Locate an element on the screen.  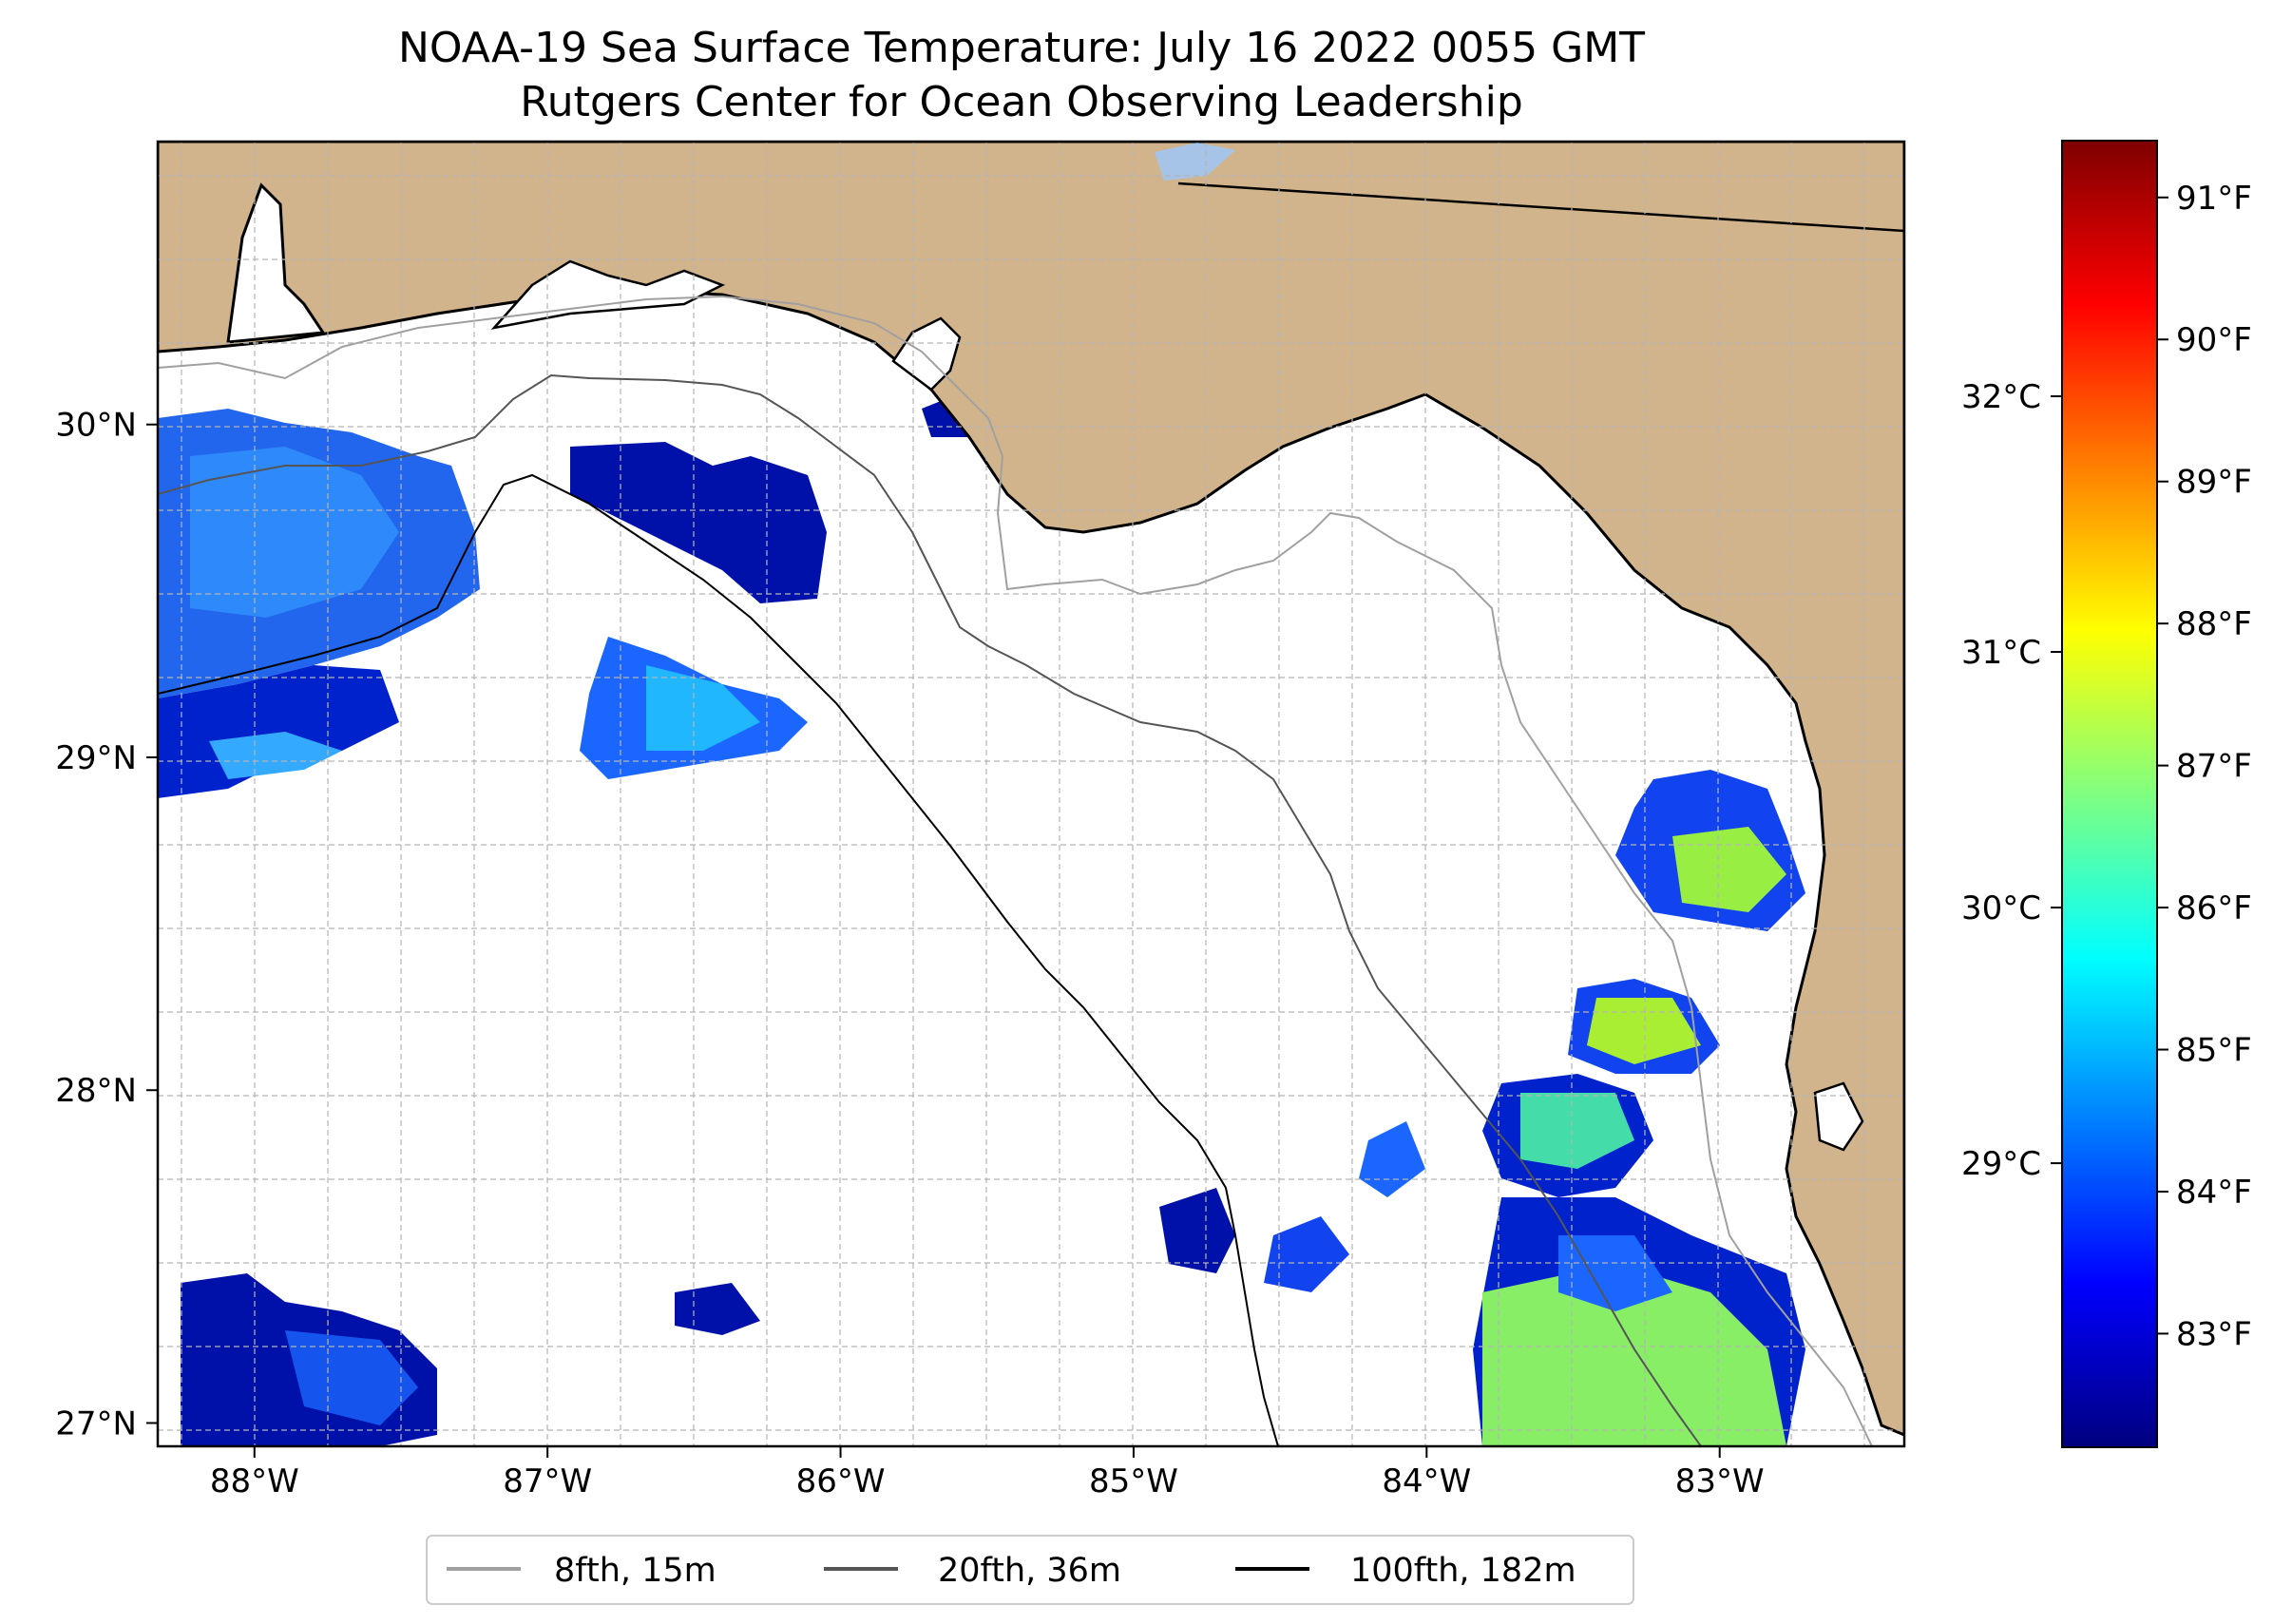
colorbar-f-tick-label: 85°F is located at coordinates (2214, 1051).